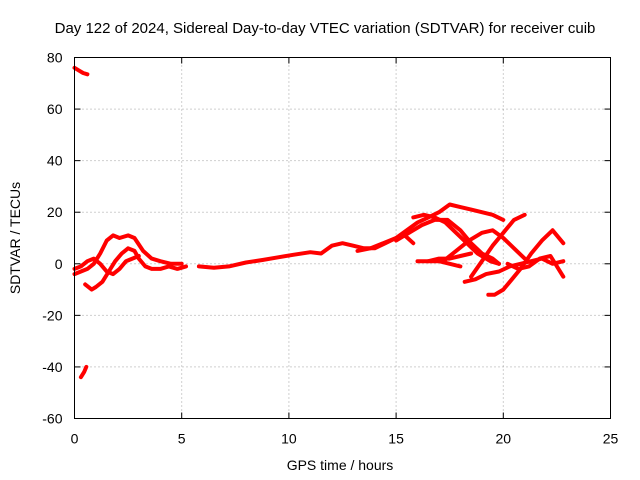 This screenshot has width=640, height=480. What do you see at coordinates (55, 58) in the screenshot?
I see `y-tick-label: 80` at bounding box center [55, 58].